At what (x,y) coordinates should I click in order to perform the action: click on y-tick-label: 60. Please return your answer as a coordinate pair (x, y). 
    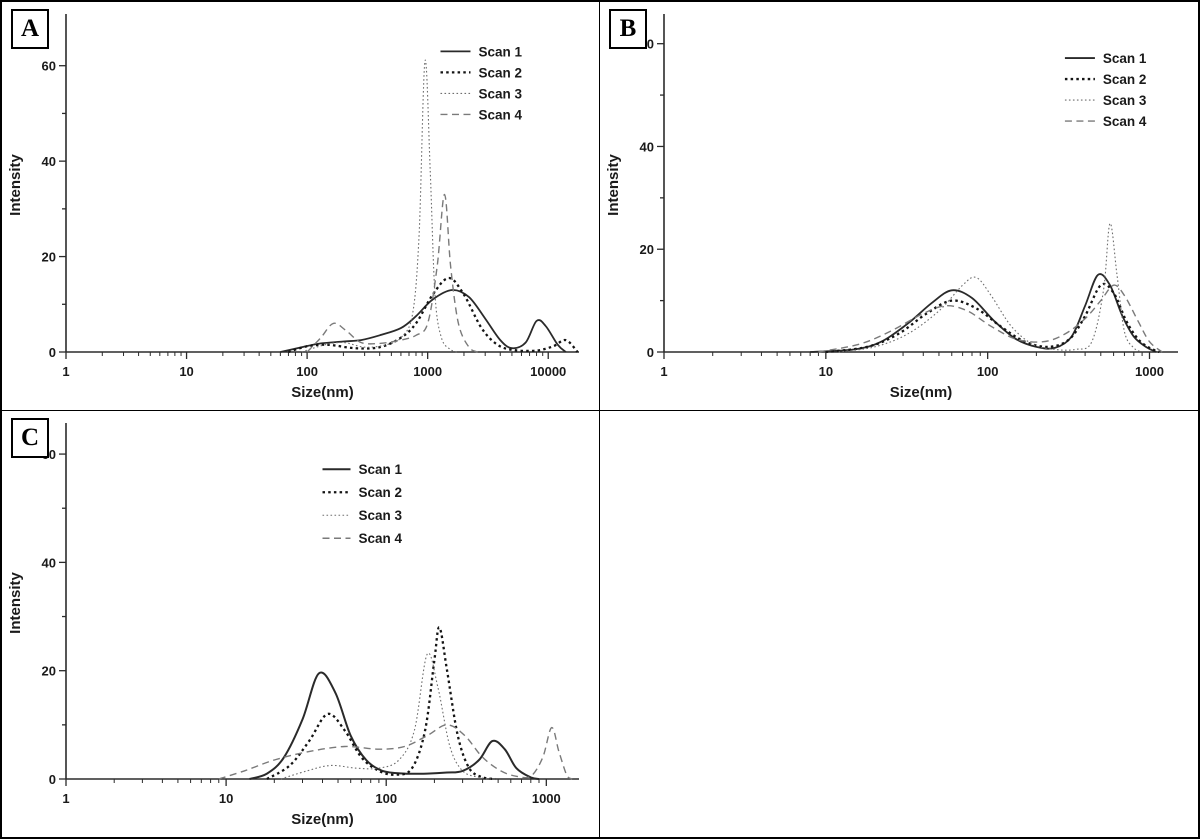
    Looking at the image, I should click on (49, 66).